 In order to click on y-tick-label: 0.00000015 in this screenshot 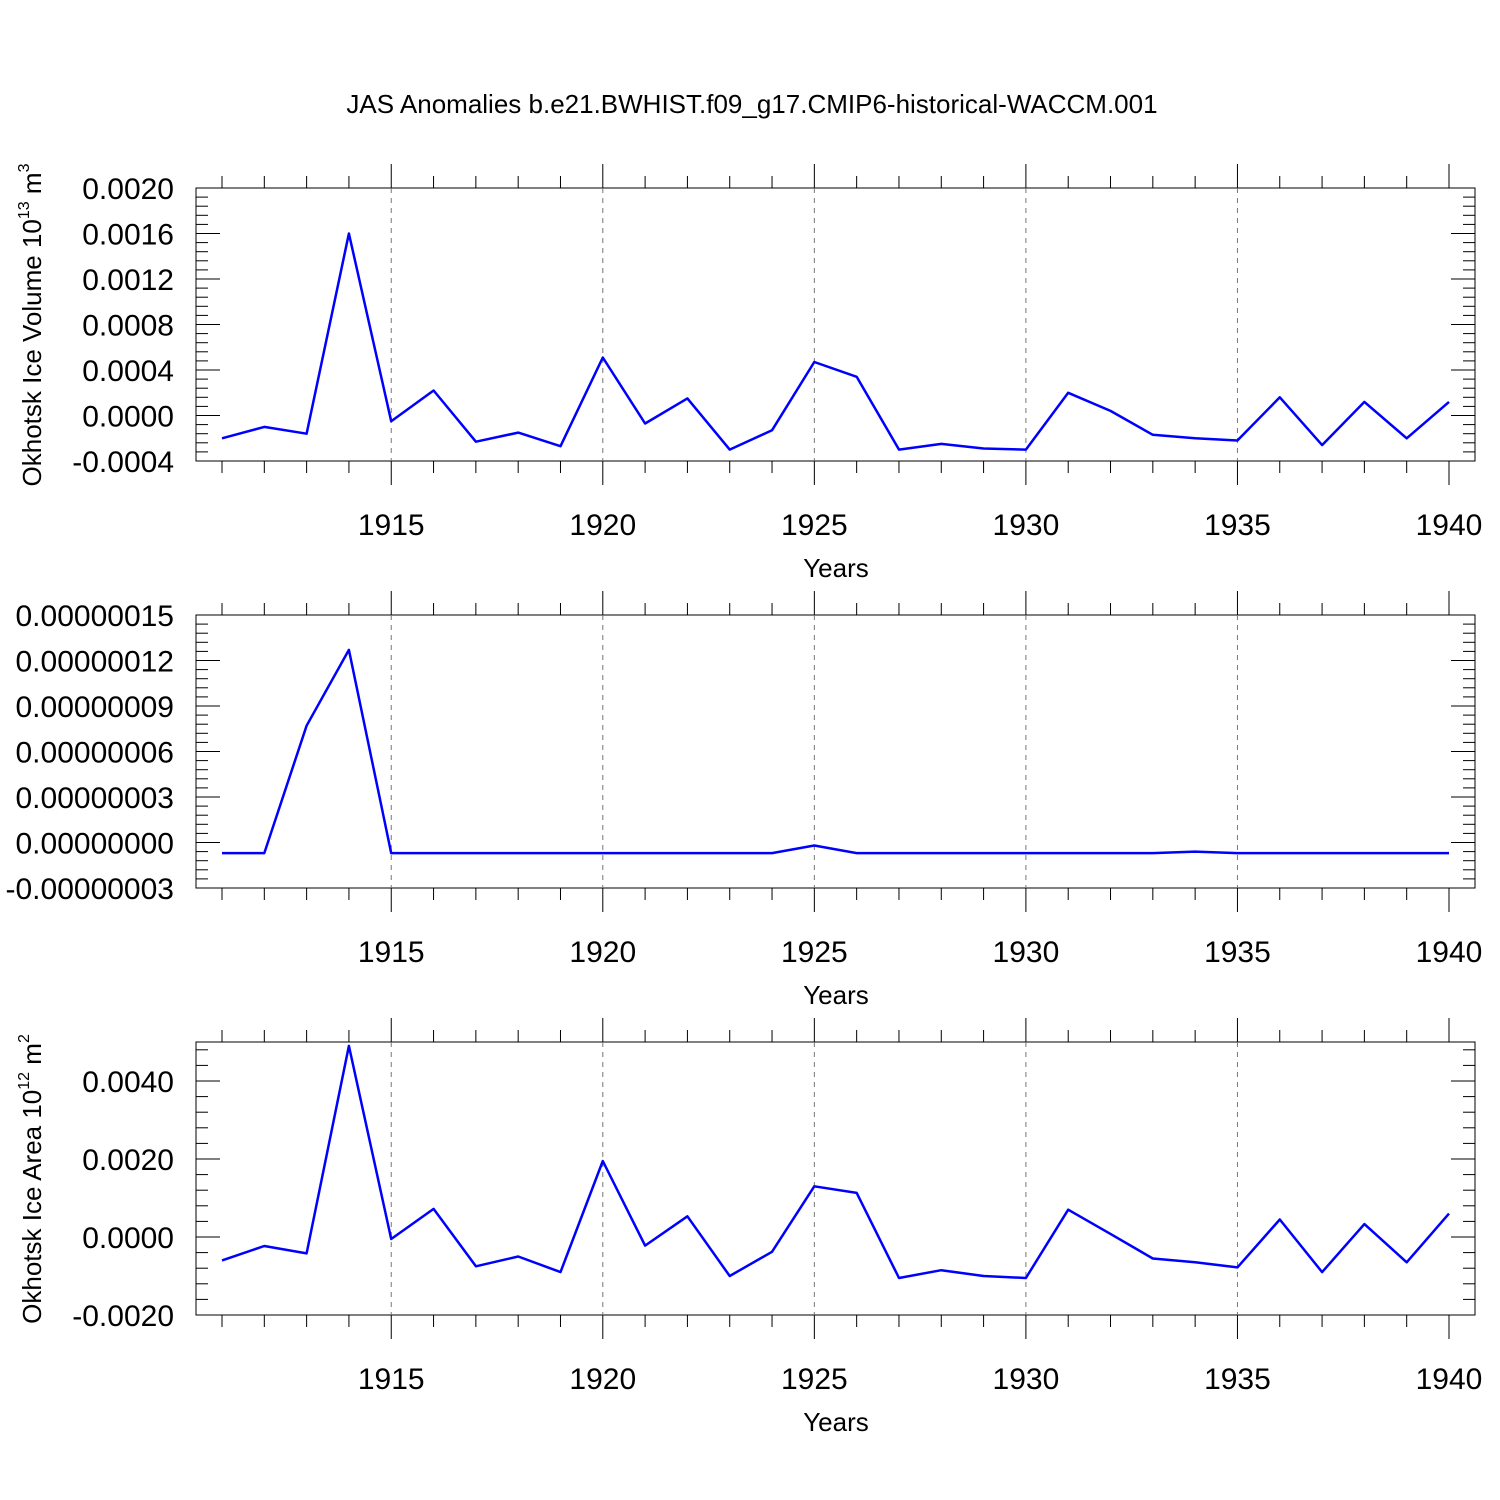, I will do `click(95, 616)`.